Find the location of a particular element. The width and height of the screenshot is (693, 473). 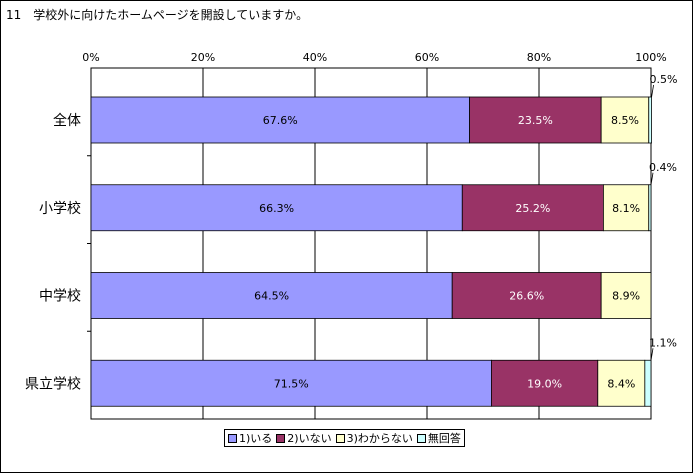

data-label: 25.2% is located at coordinates (532, 208).